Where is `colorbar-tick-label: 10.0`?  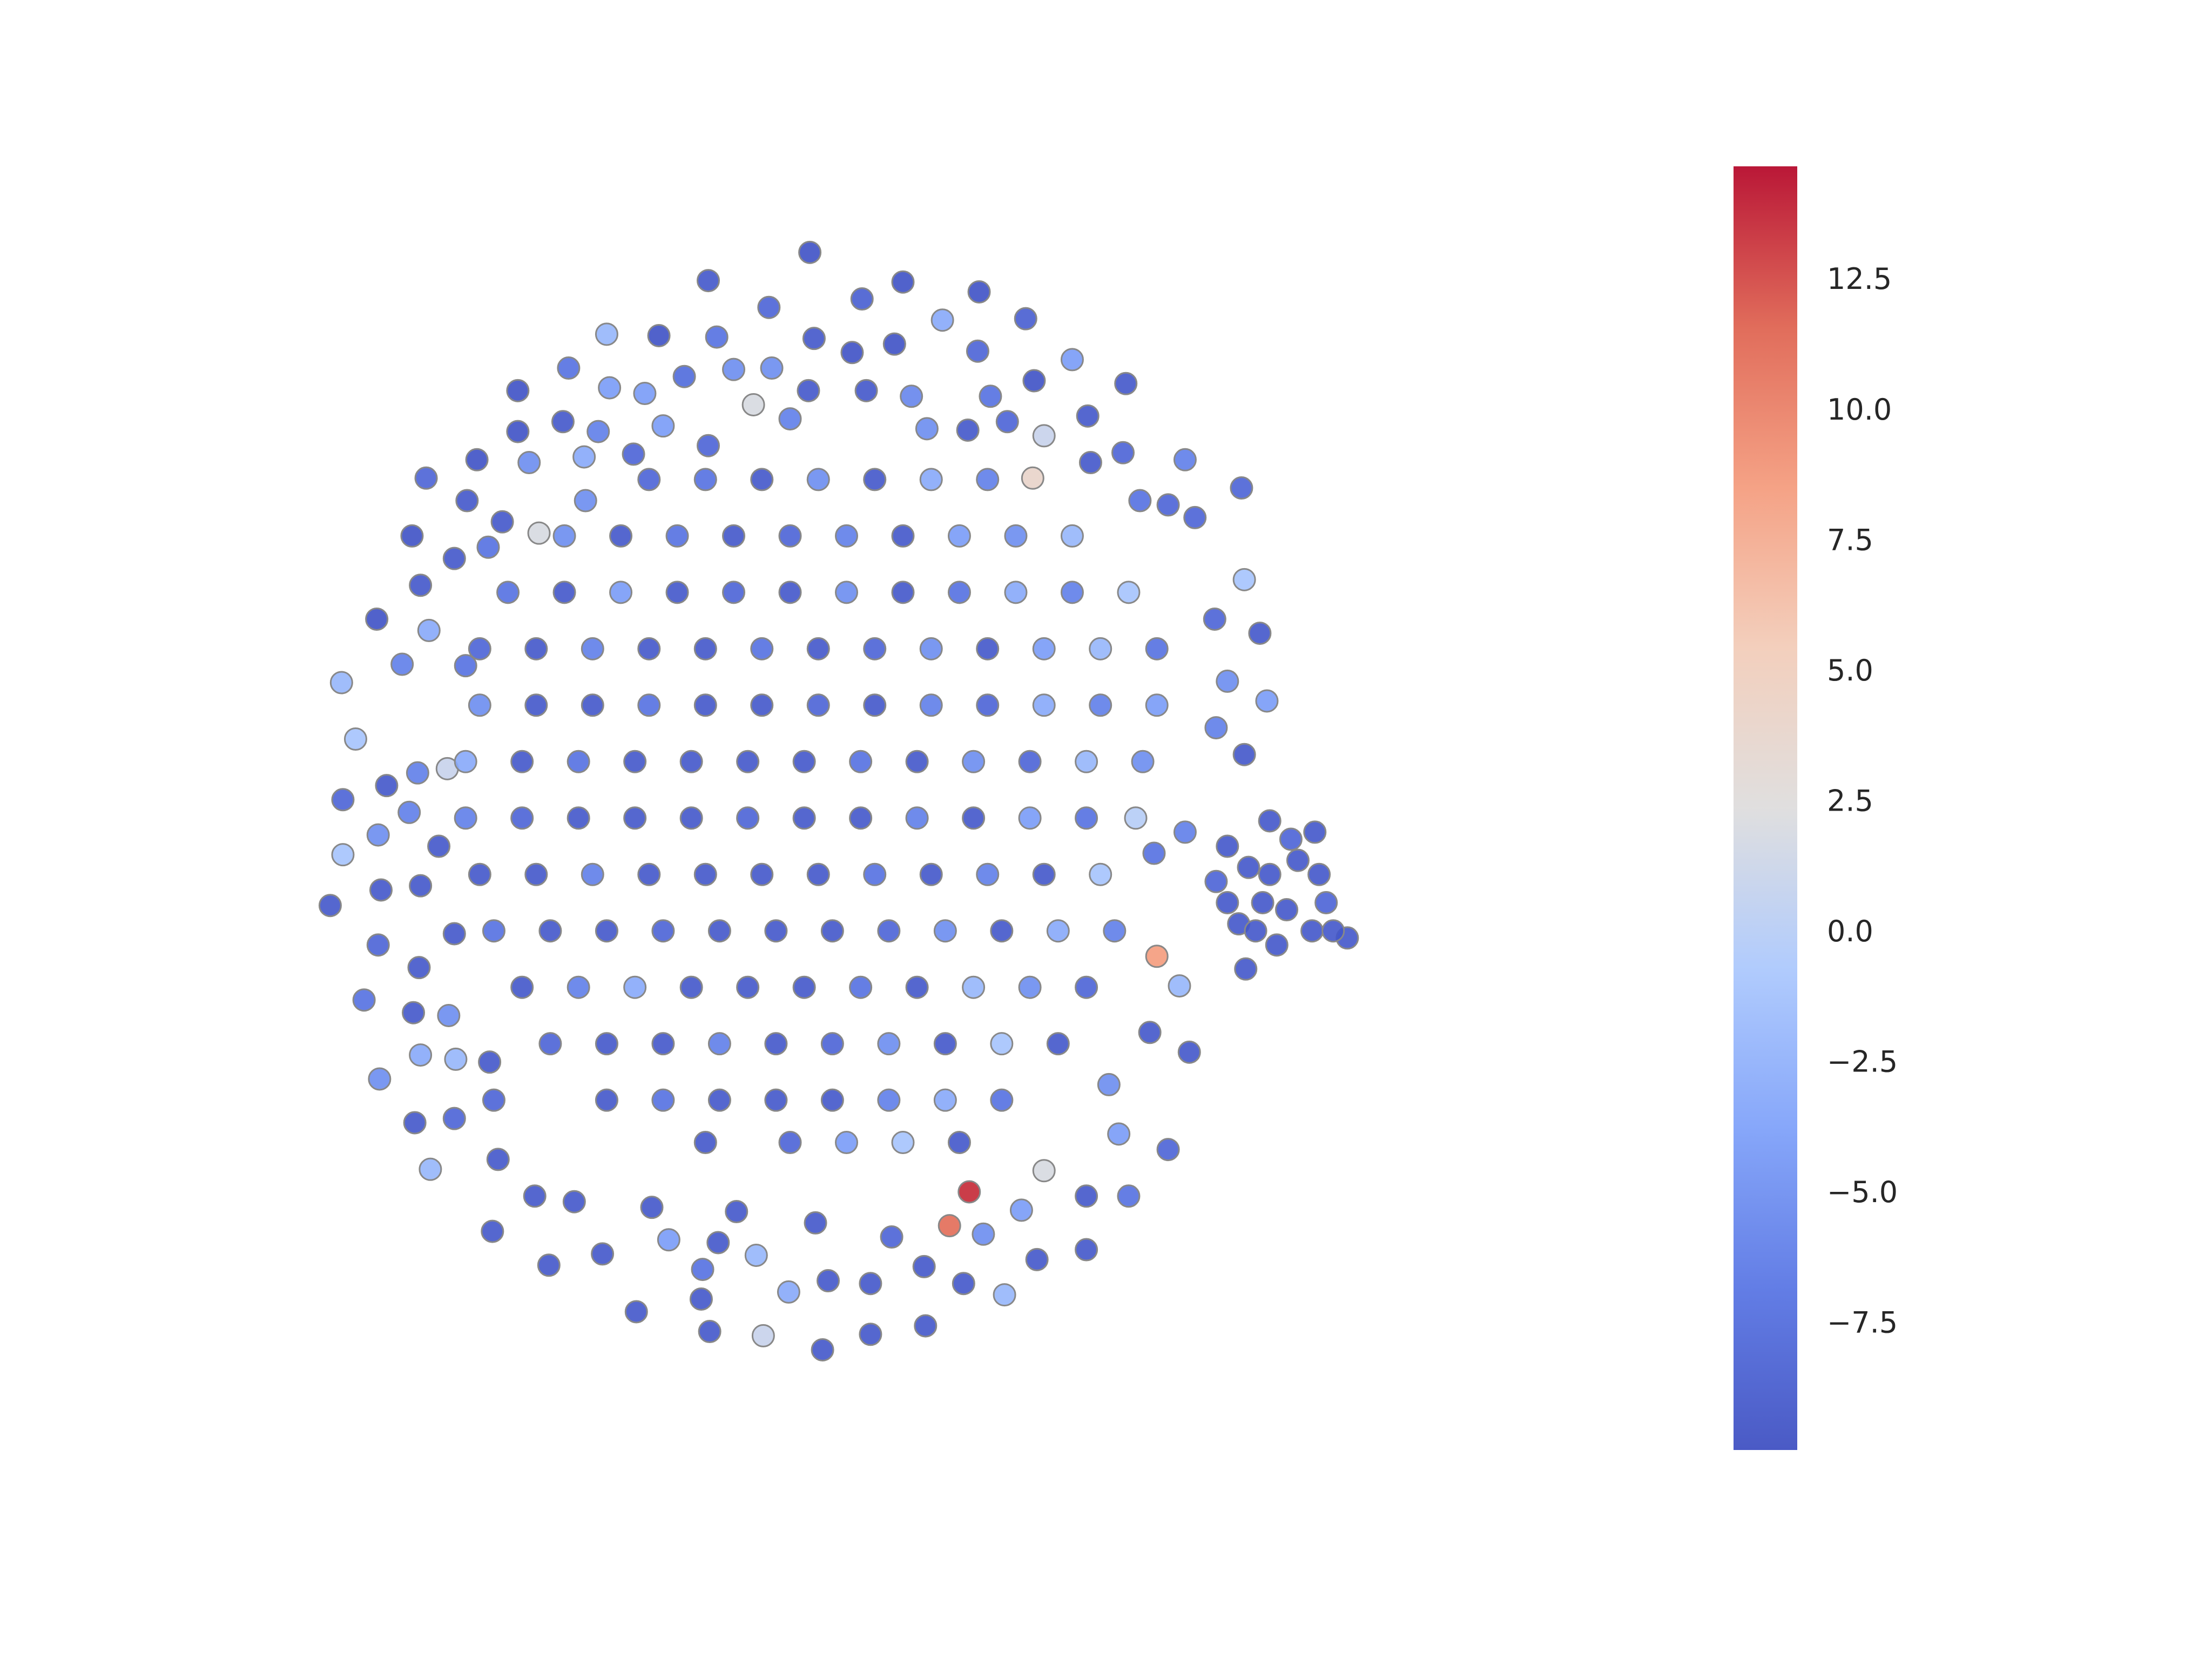
colorbar-tick-label: 10.0 is located at coordinates (1859, 410).